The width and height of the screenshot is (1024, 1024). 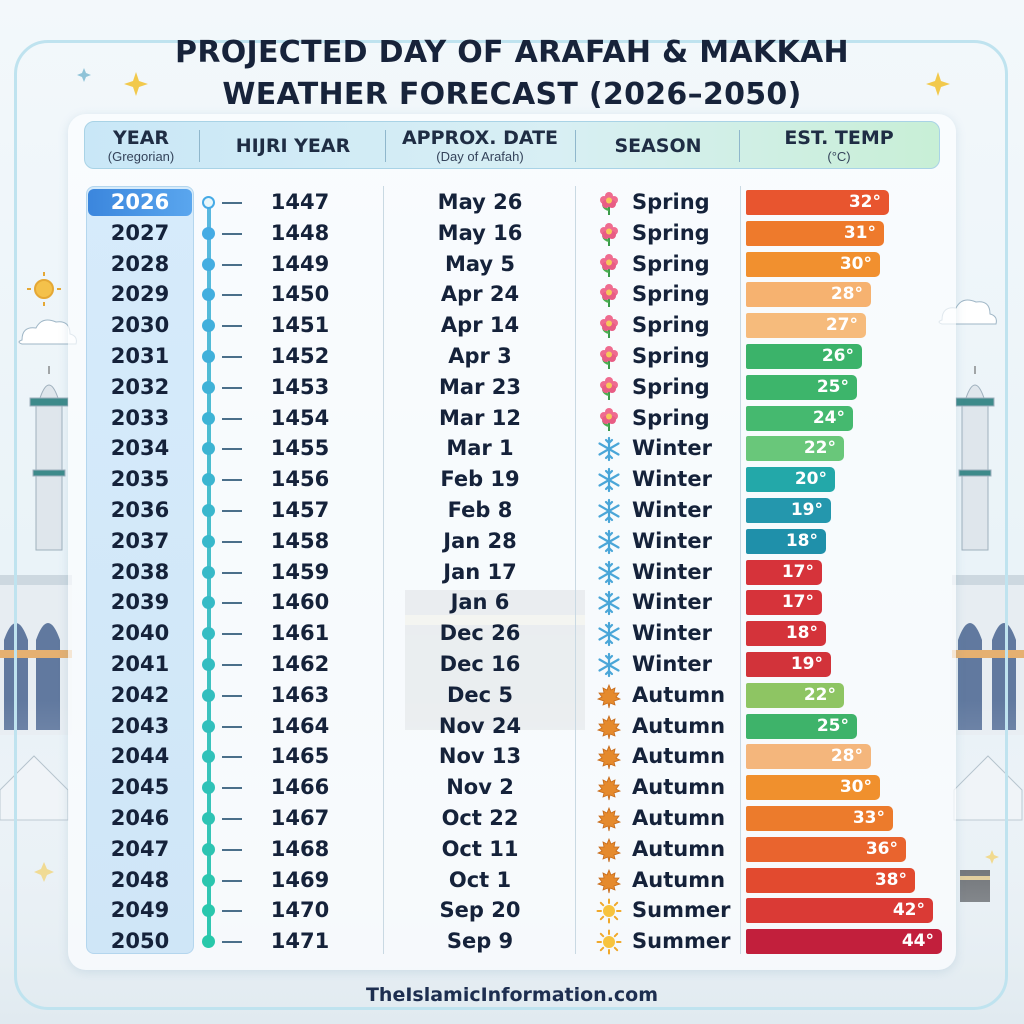 I want to click on cloud-left-icon, so click(x=47, y=332).